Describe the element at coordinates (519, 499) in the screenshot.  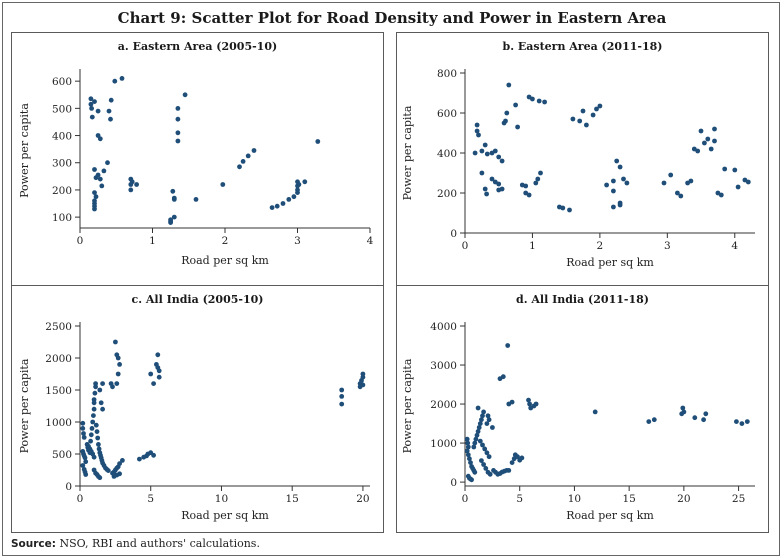
I see `x-tick-label: 5` at that location.